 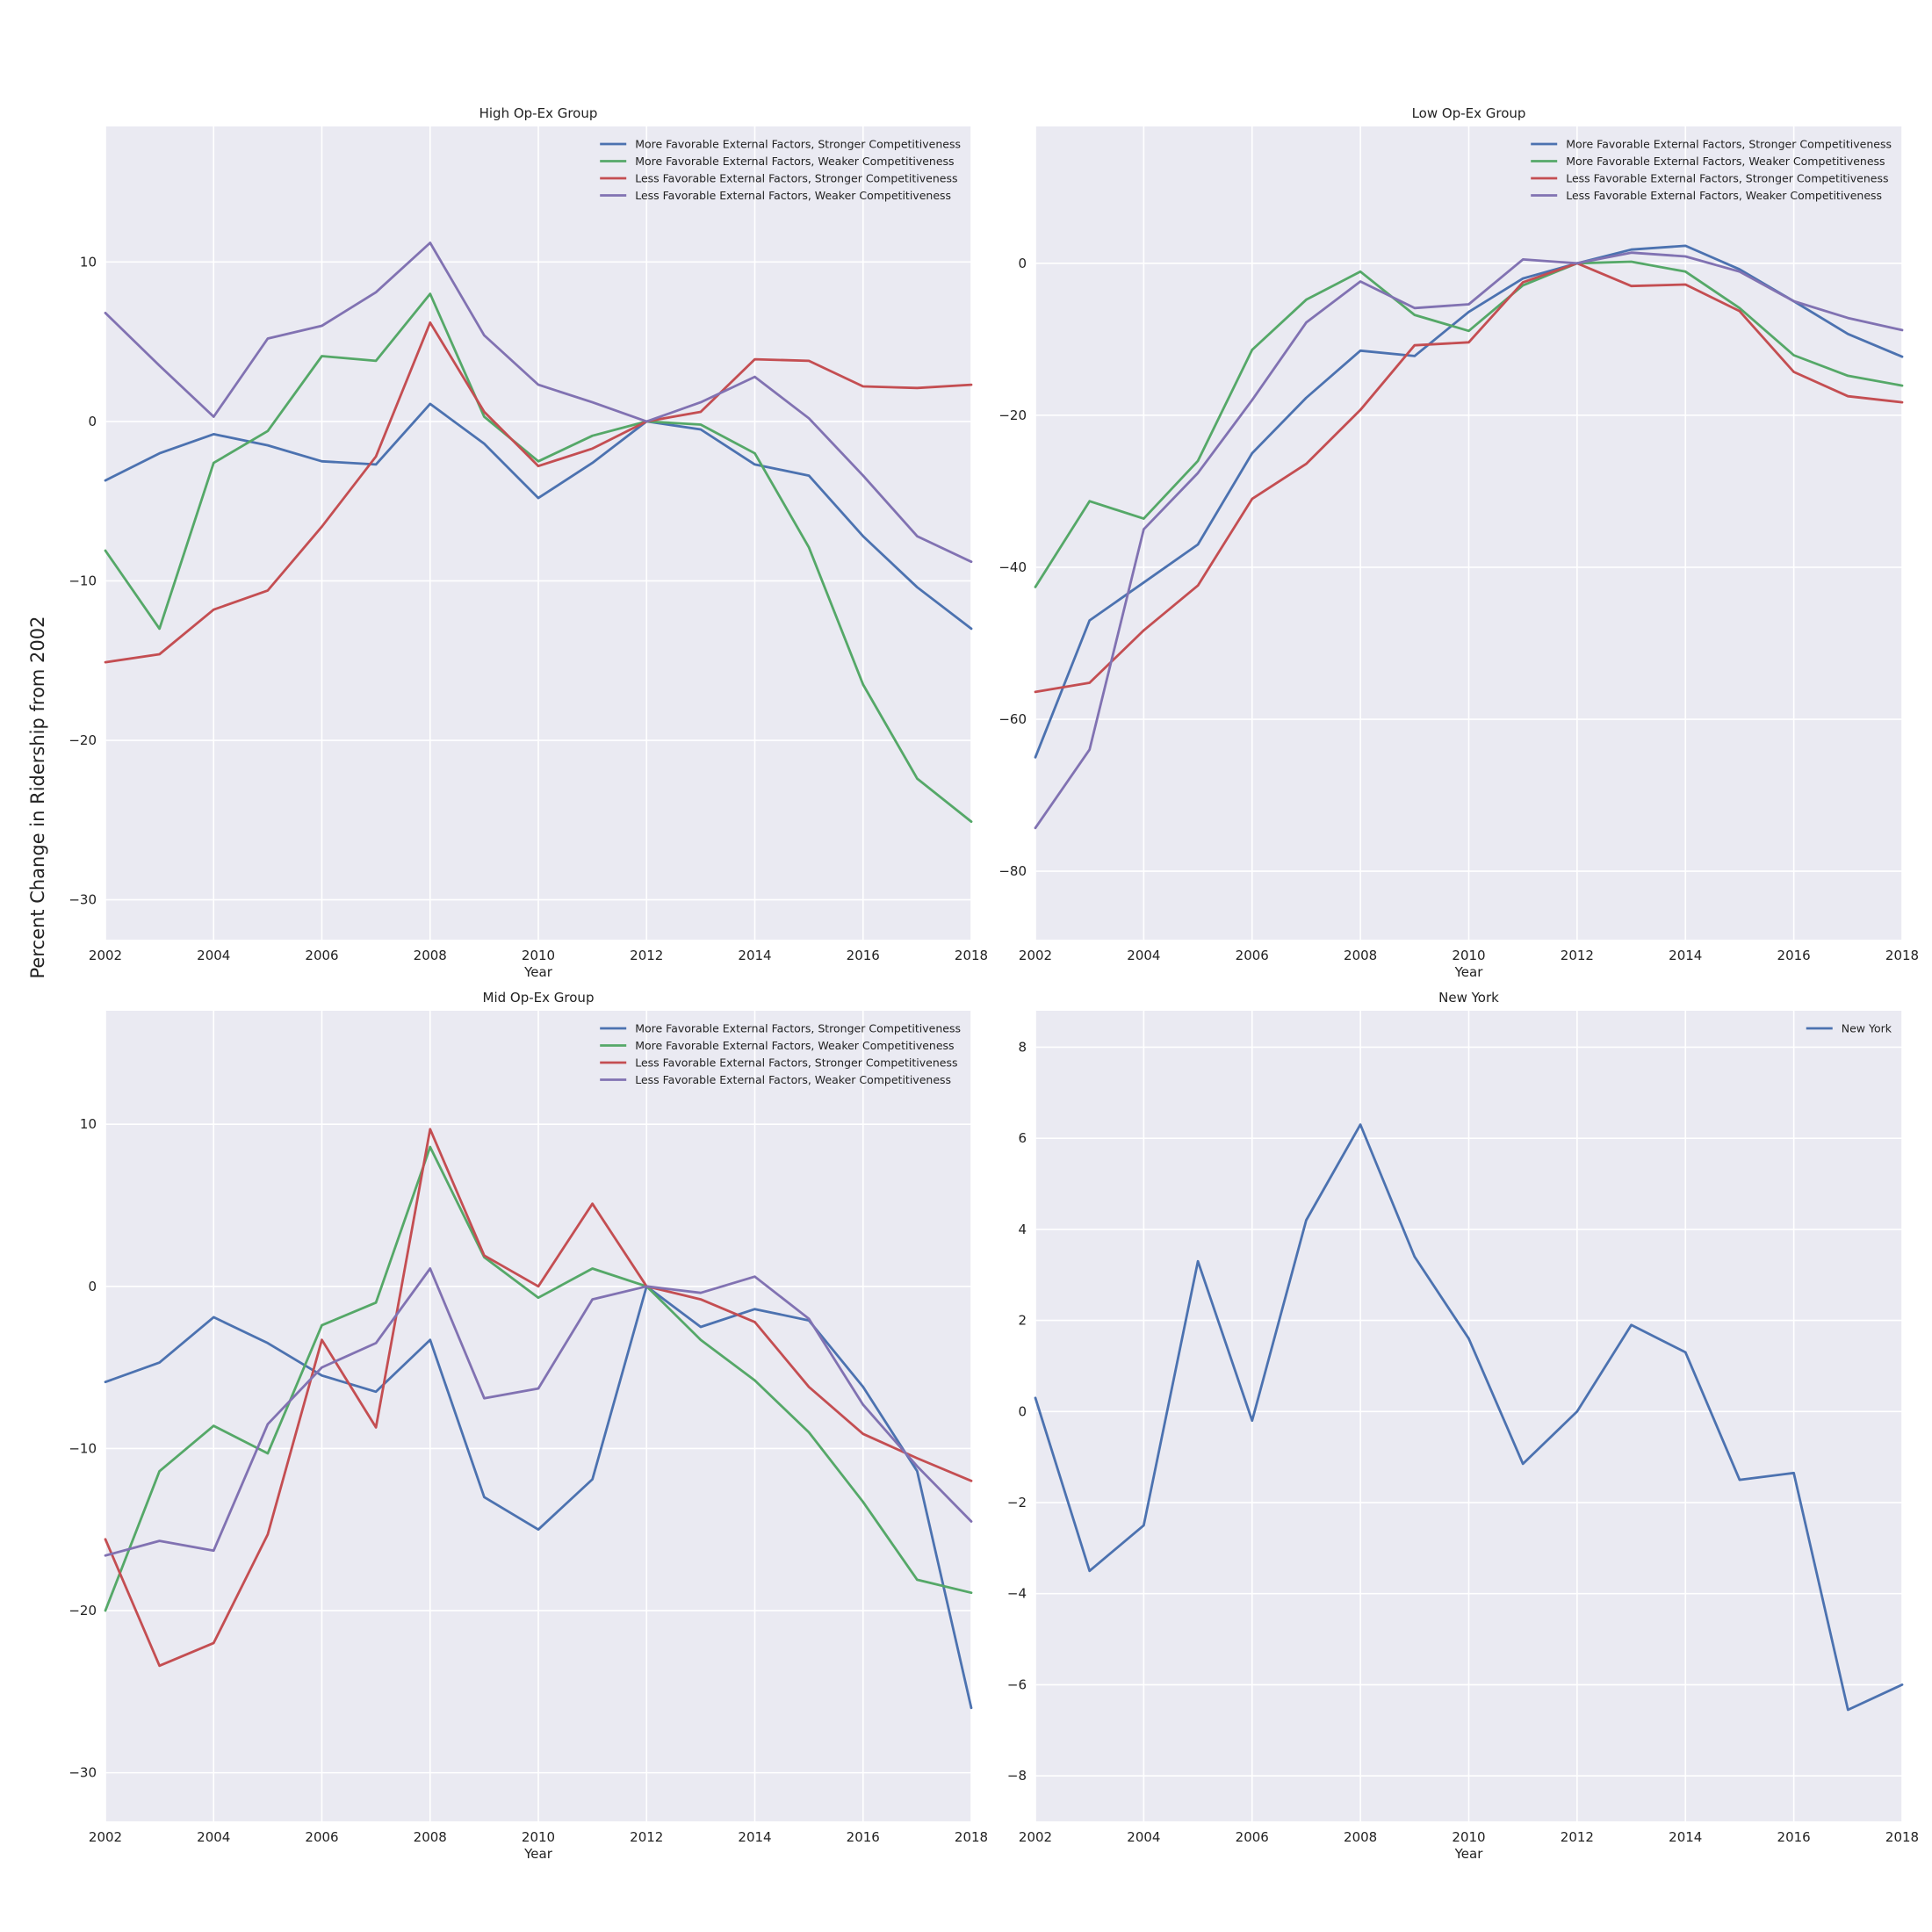 I want to click on y-tick-label: −80, so click(x=1013, y=871).